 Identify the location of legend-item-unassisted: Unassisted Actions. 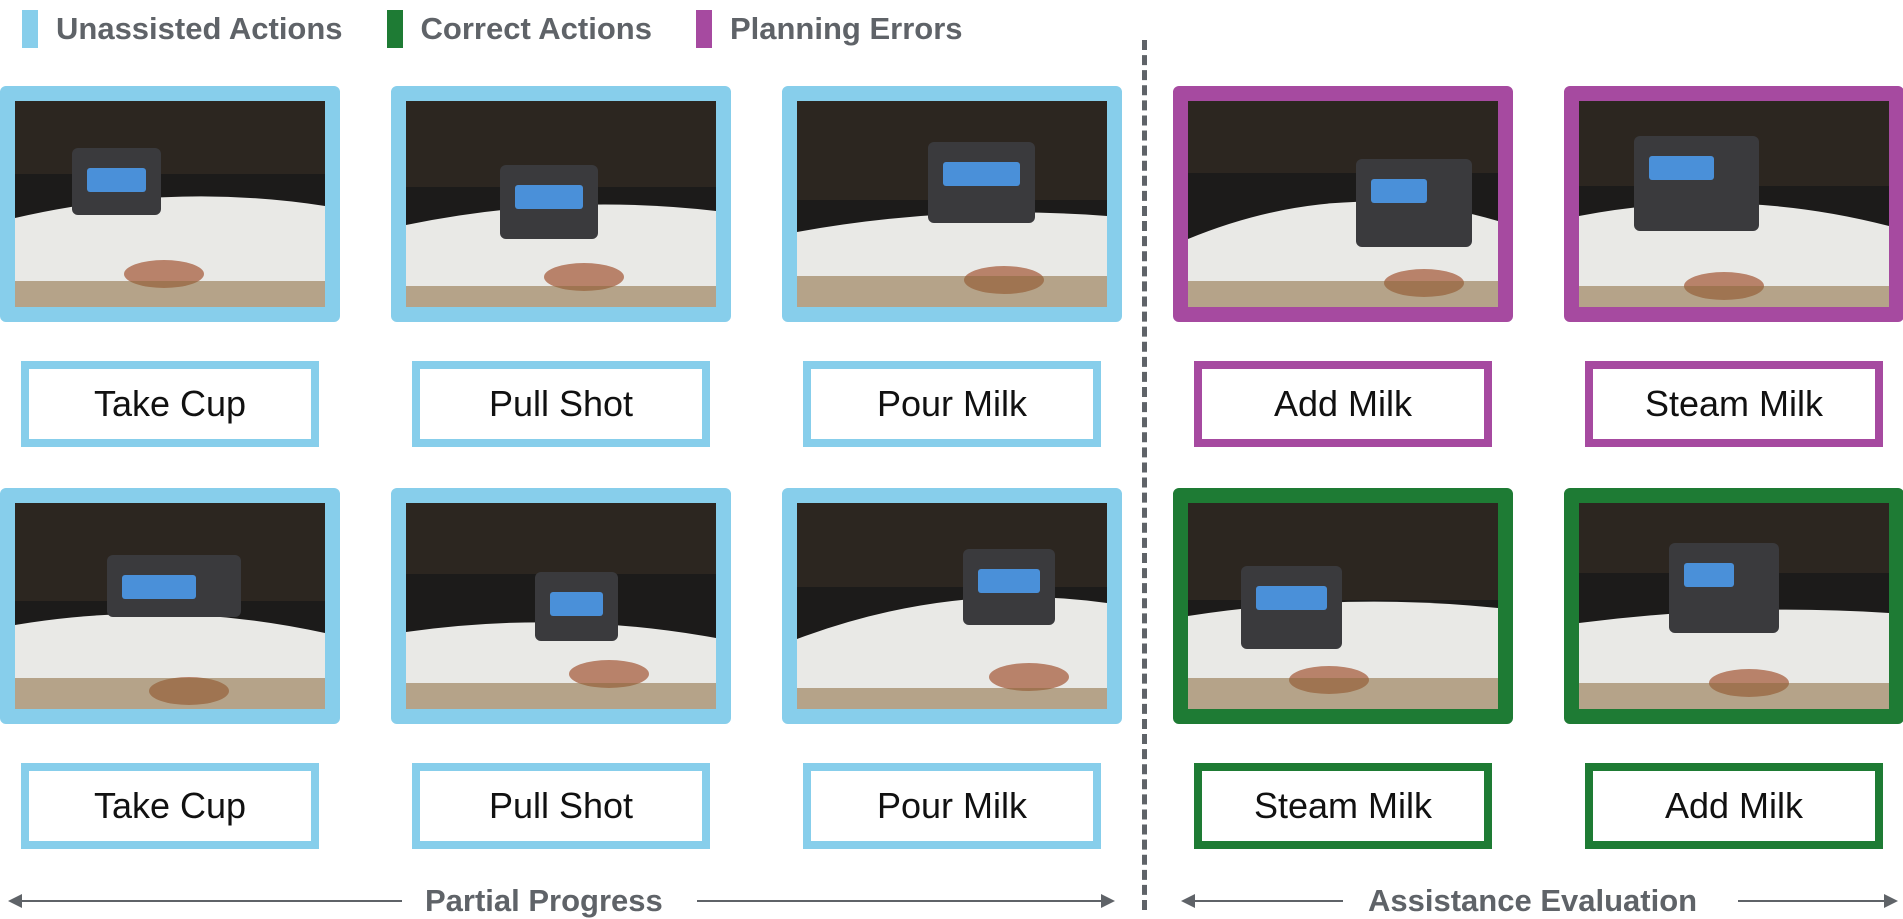
(182, 29).